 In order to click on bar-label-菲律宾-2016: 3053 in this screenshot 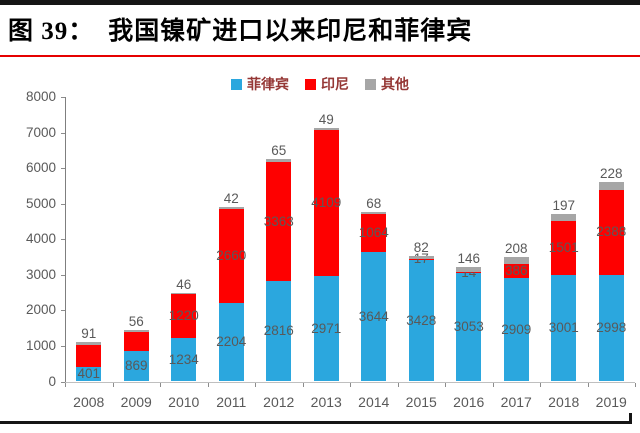, I will do `click(468, 327)`.